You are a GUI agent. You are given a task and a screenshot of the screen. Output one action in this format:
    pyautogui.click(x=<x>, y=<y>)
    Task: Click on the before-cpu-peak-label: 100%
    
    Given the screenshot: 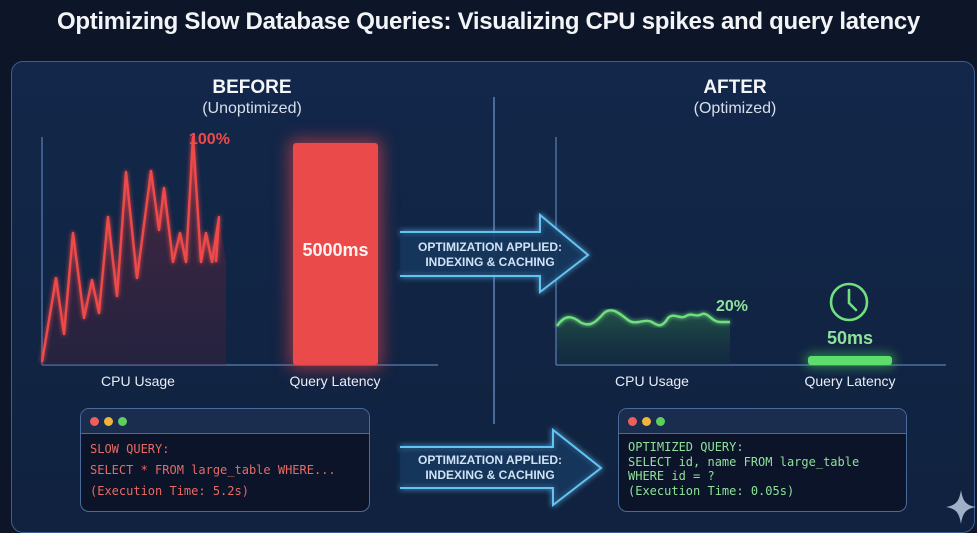 What is the action you would take?
    pyautogui.click(x=209, y=139)
    